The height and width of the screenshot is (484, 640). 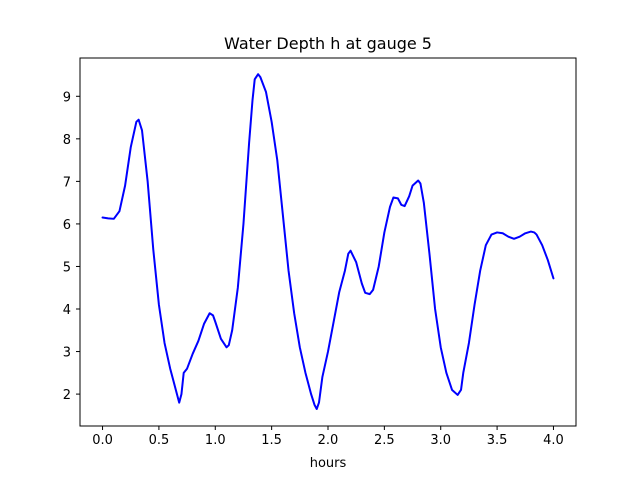 I want to click on x-tick-label: 1.0, so click(x=215, y=440).